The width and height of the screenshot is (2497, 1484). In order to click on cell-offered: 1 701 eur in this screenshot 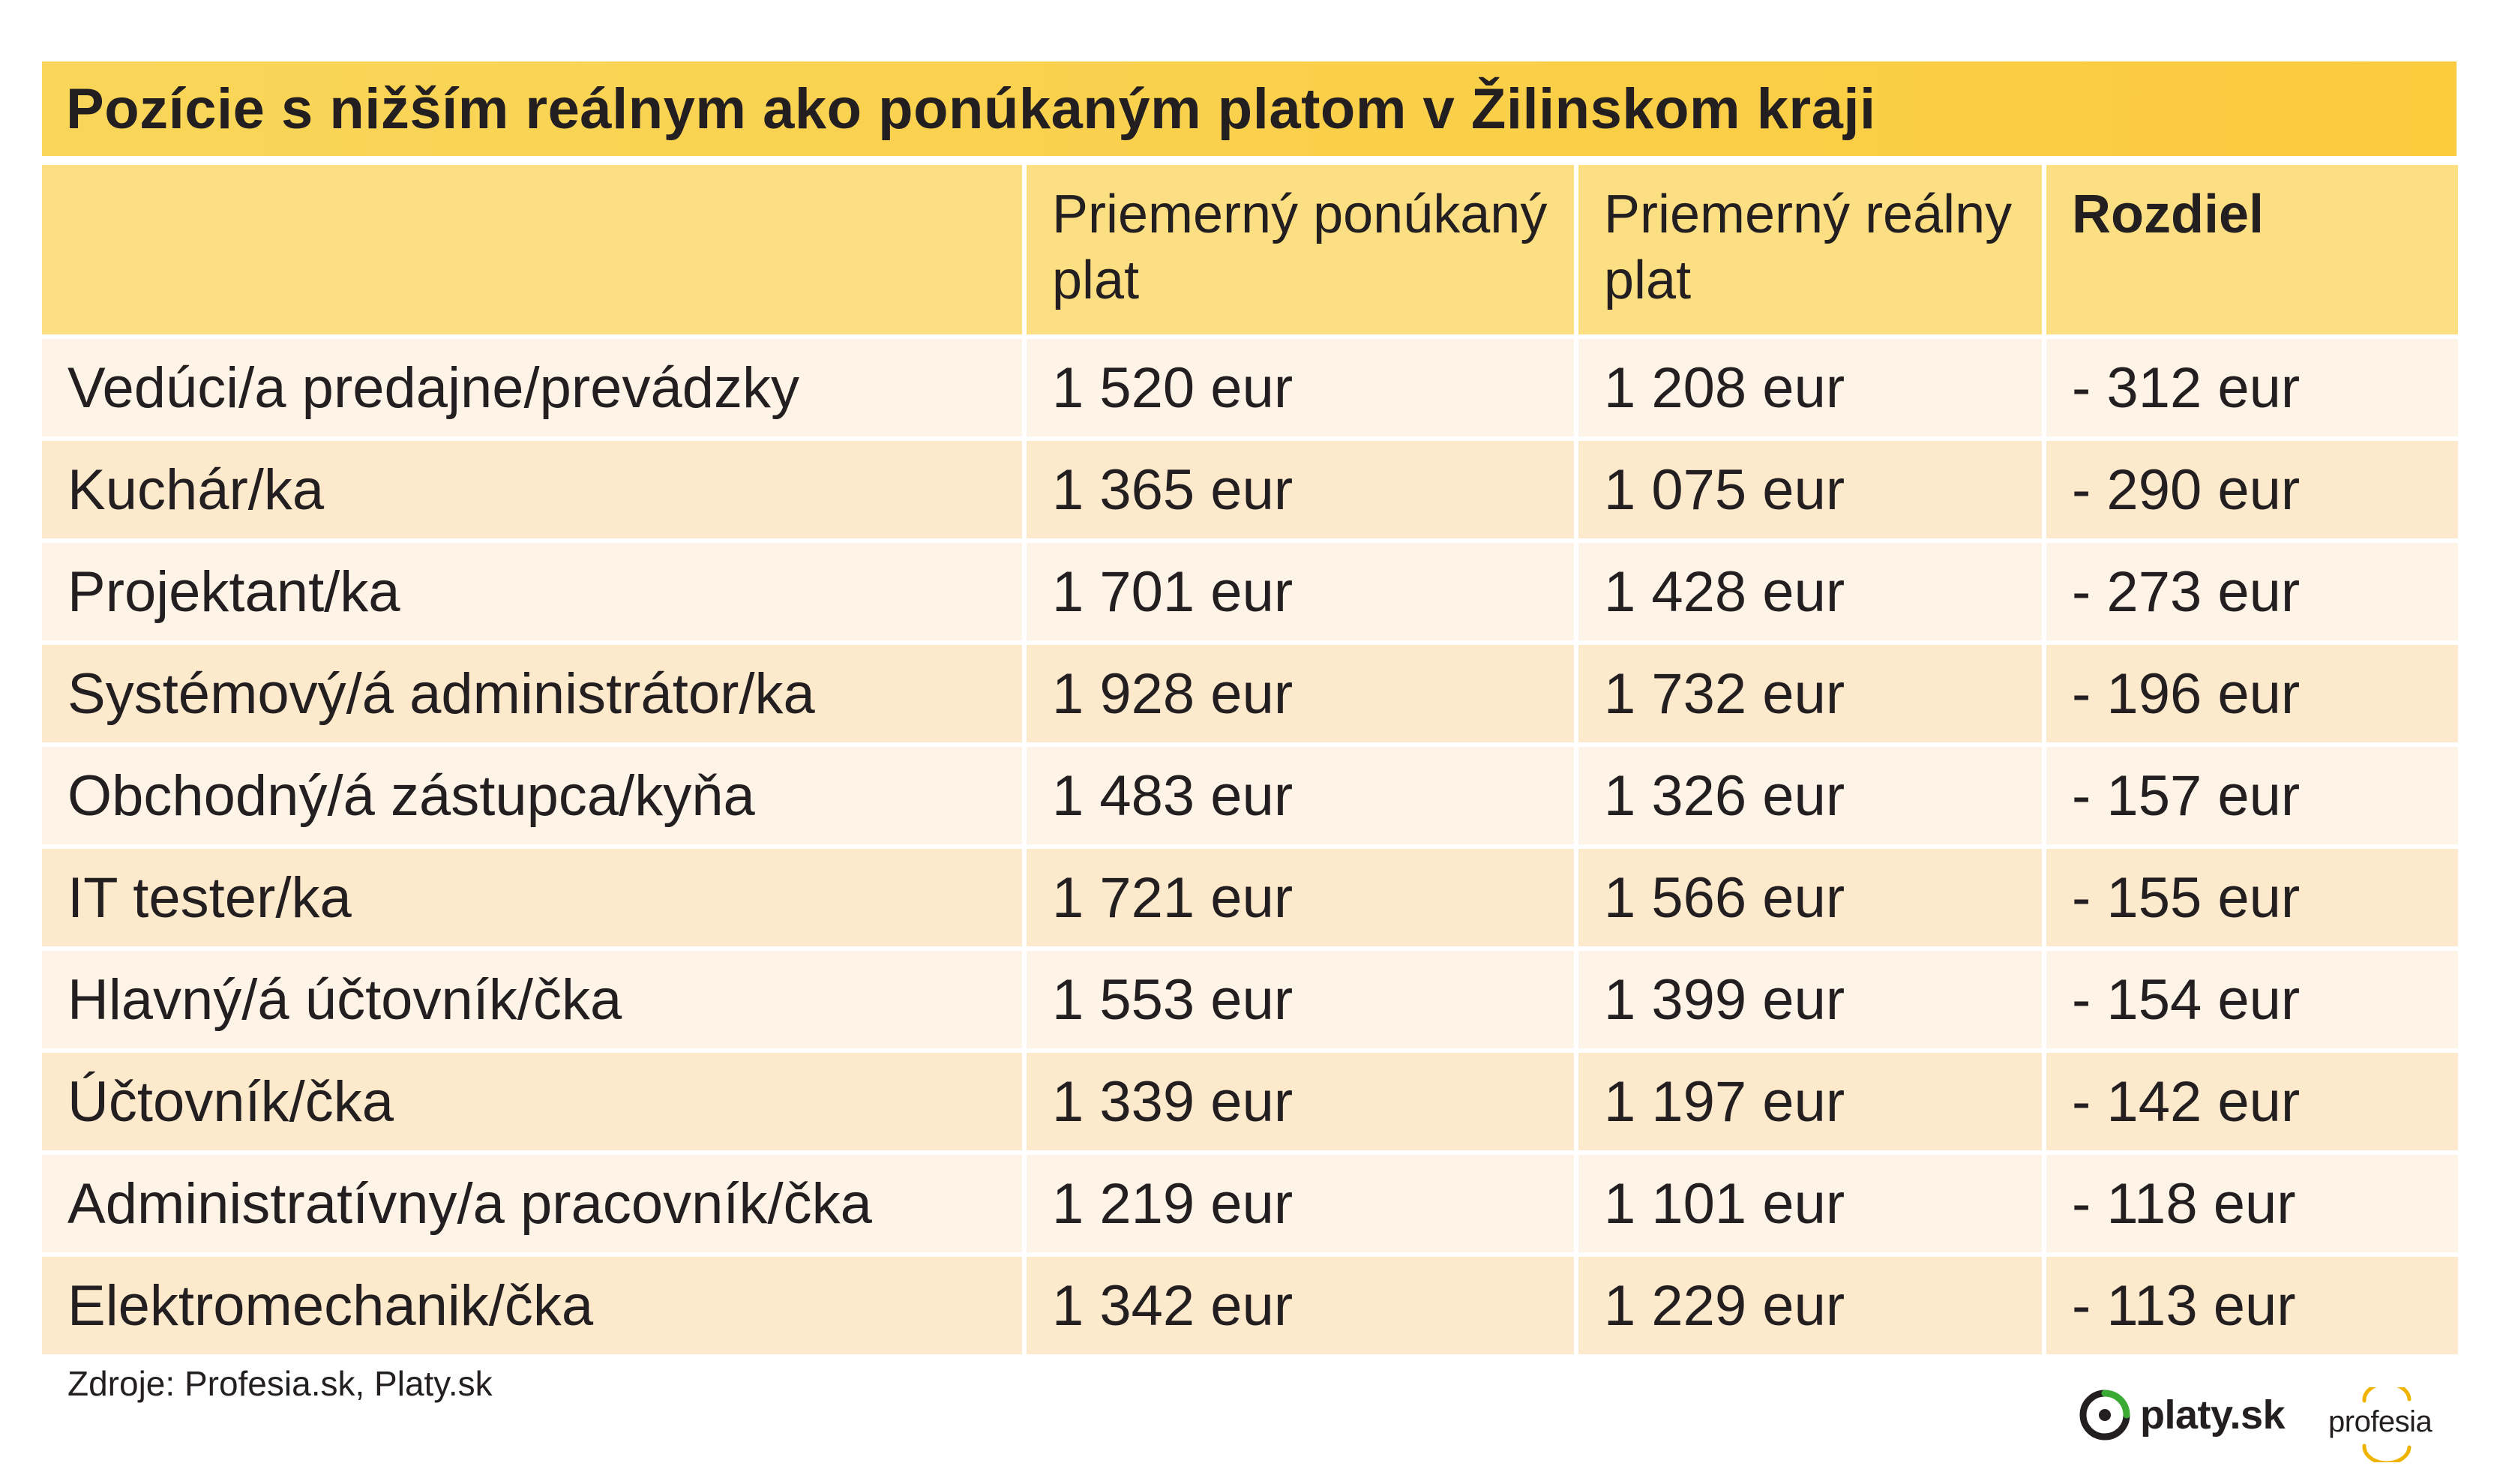, I will do `click(1300, 591)`.